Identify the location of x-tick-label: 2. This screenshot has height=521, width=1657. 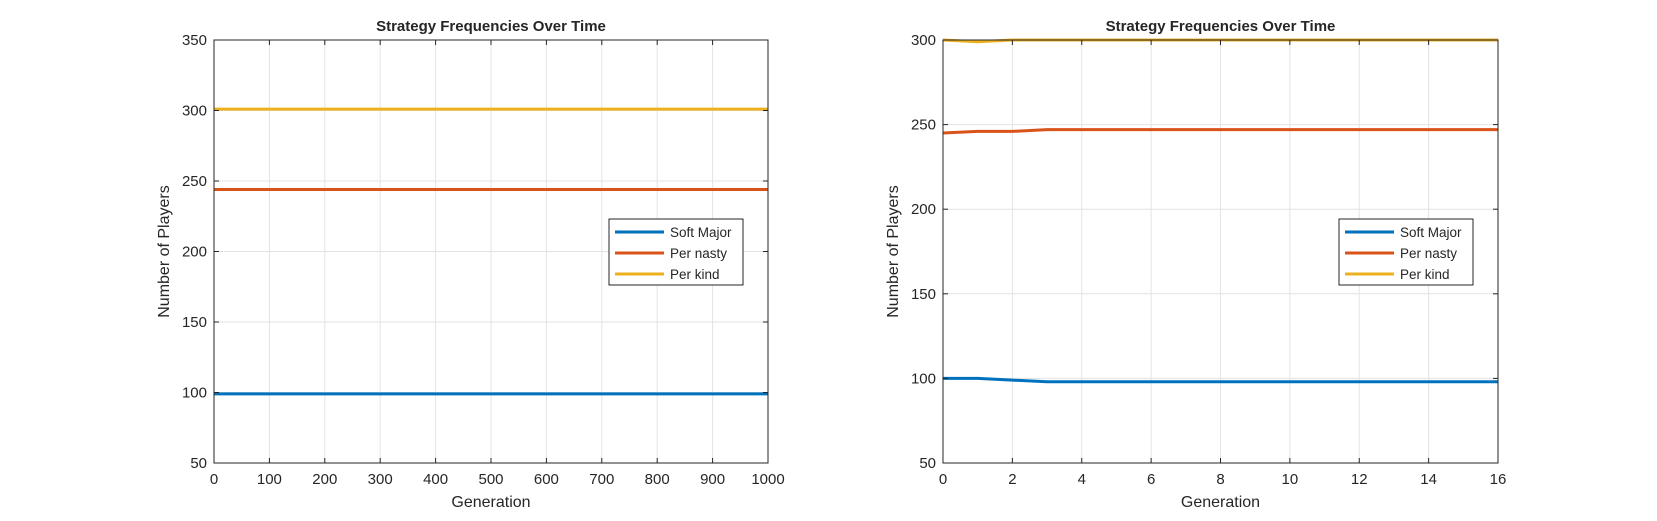
(1012, 479).